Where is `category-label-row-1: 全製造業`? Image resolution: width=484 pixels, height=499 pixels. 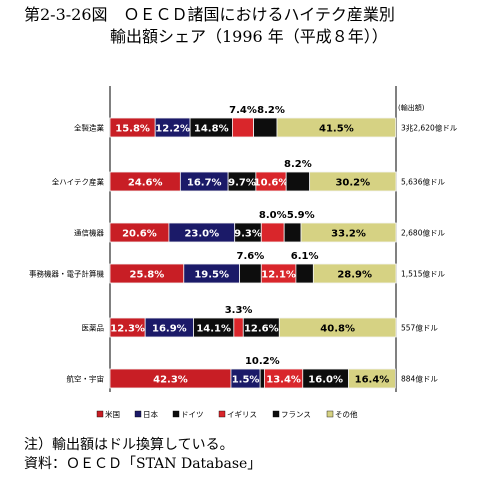 category-label-row-1: 全製造業 is located at coordinates (89, 128).